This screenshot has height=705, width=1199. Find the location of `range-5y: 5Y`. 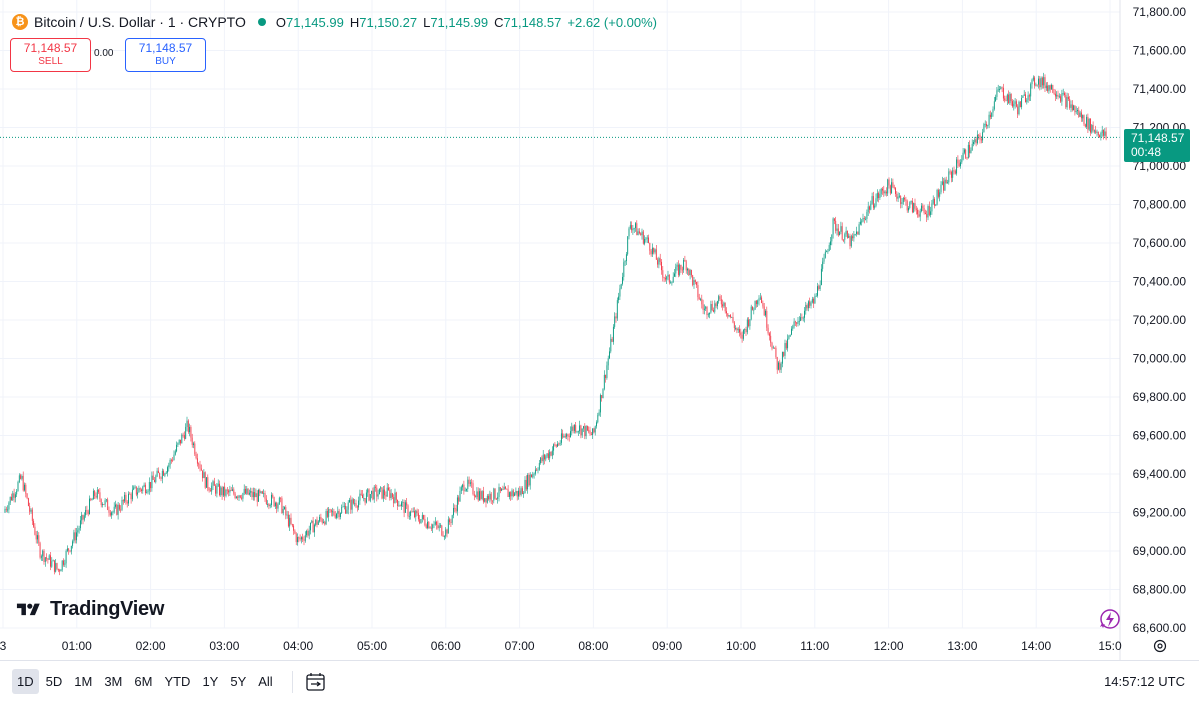

range-5y: 5Y is located at coordinates (238, 681).